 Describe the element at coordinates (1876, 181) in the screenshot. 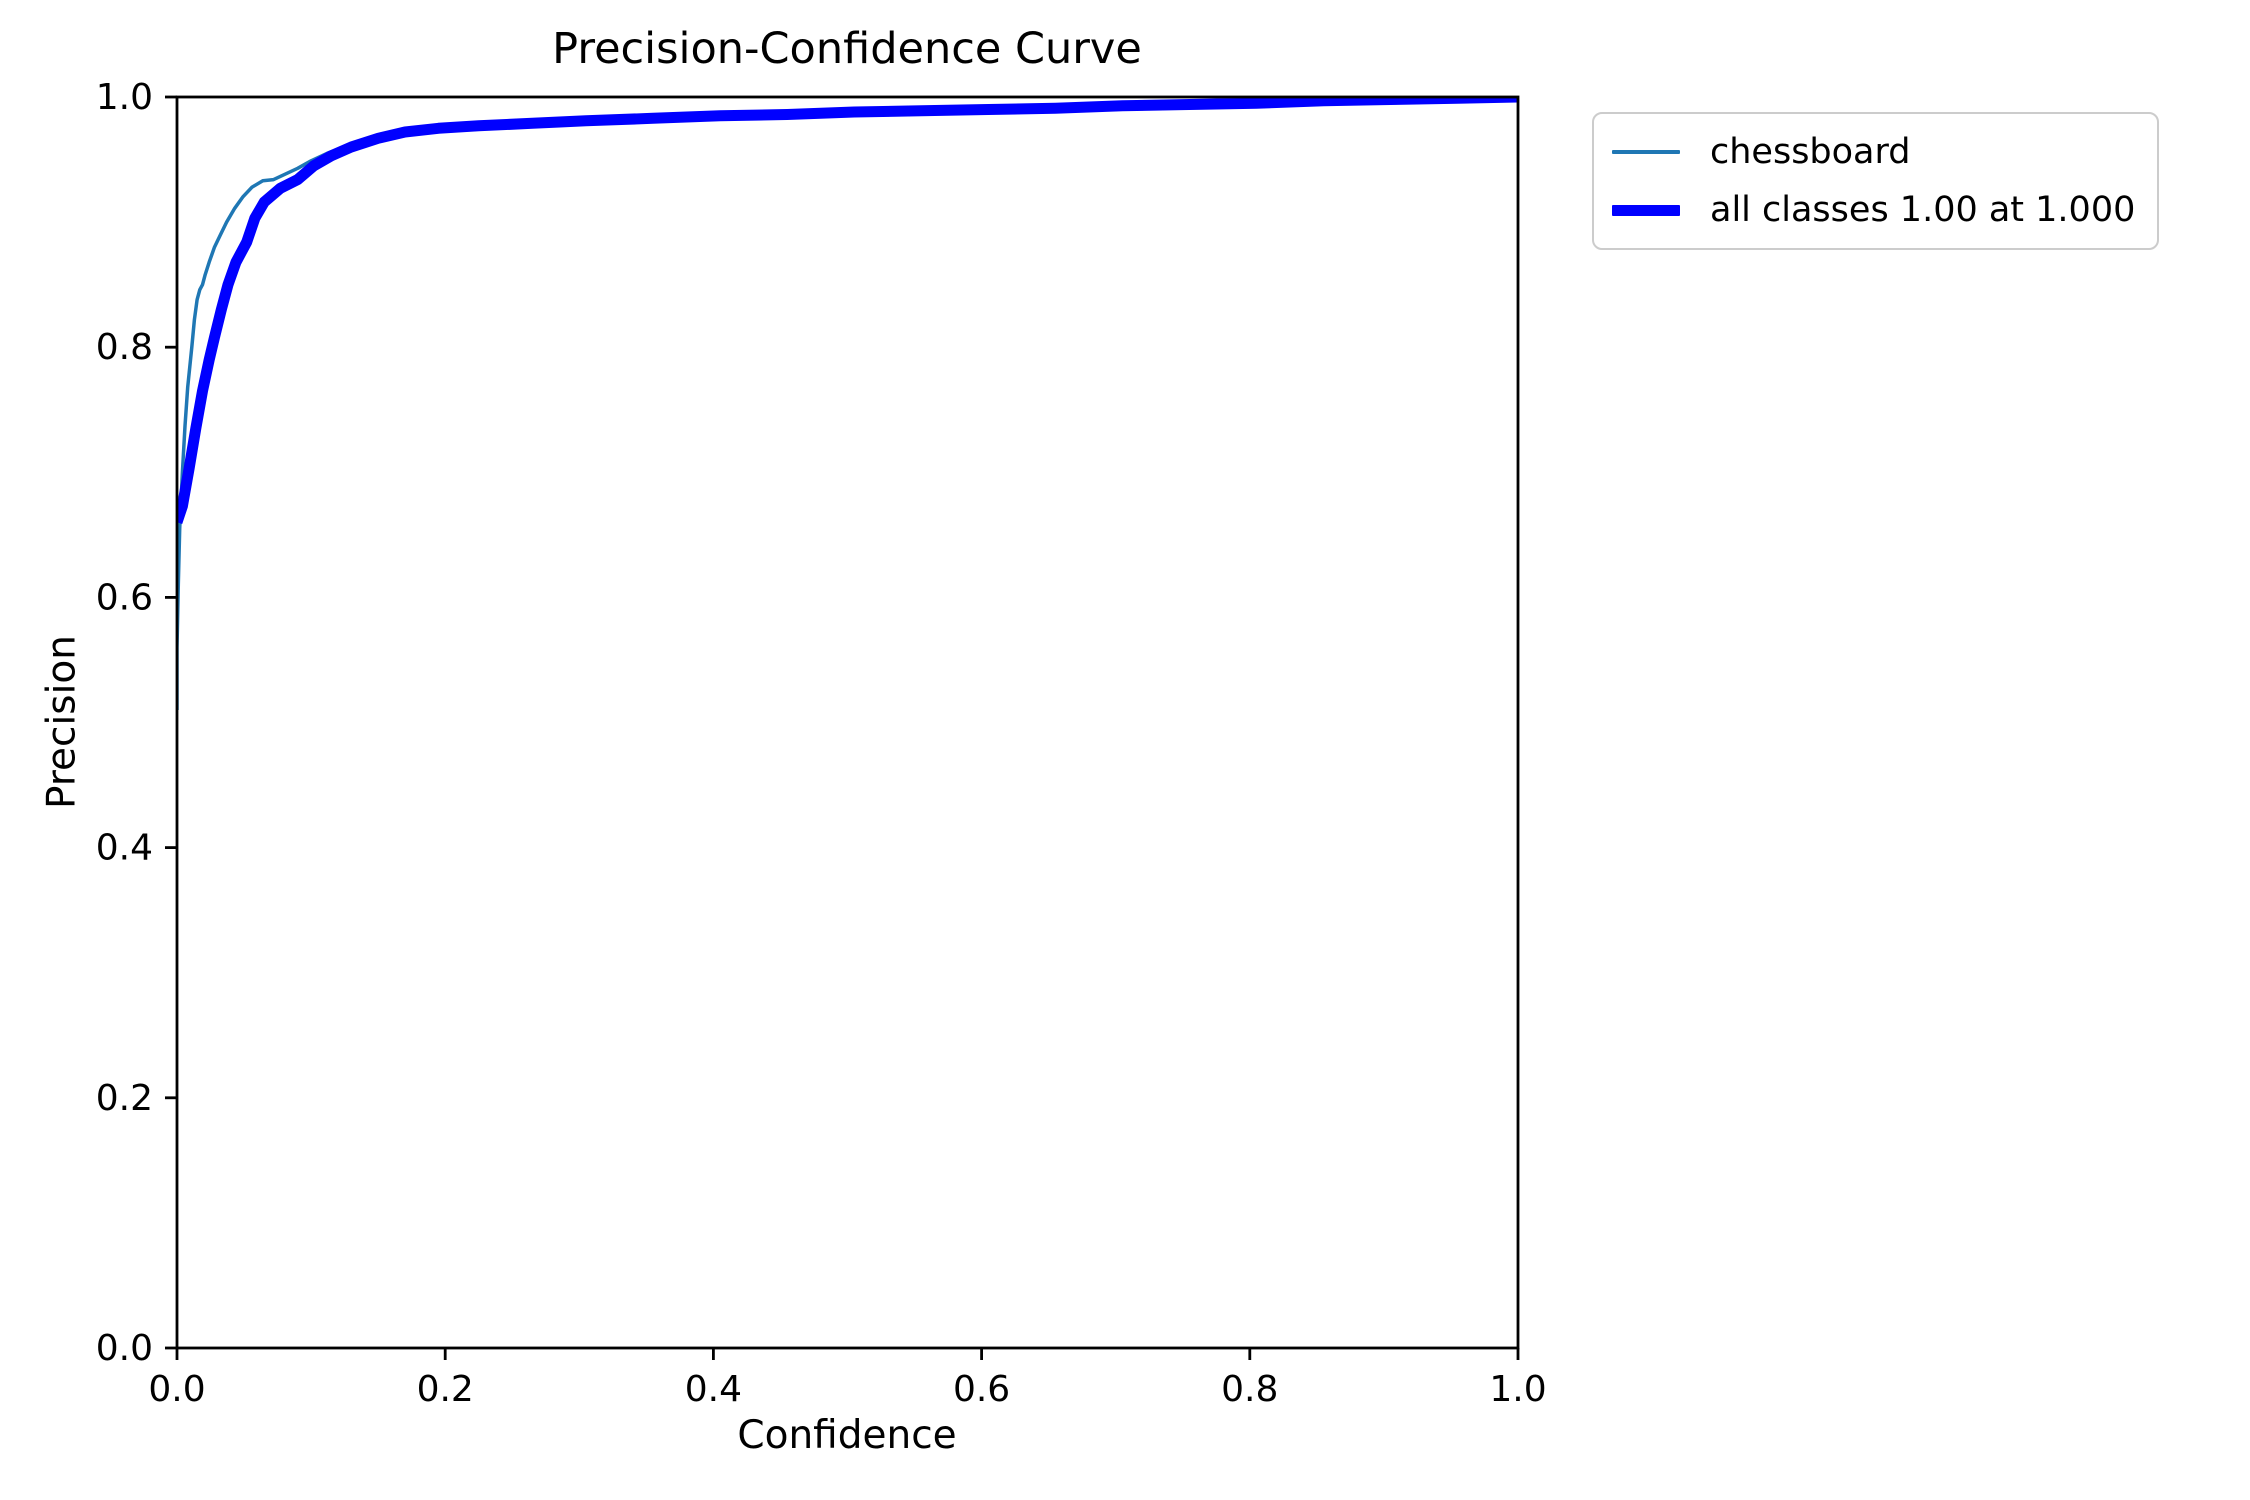

I see `legend: chessboard all classes 1.00 at 1.000` at that location.